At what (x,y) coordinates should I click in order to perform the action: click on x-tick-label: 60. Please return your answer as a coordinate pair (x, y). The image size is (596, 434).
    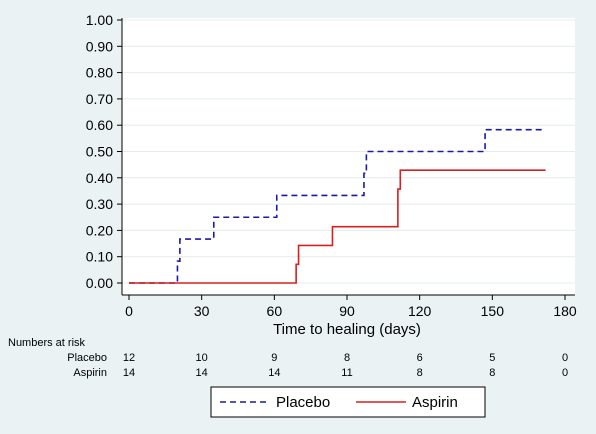
    Looking at the image, I should click on (275, 311).